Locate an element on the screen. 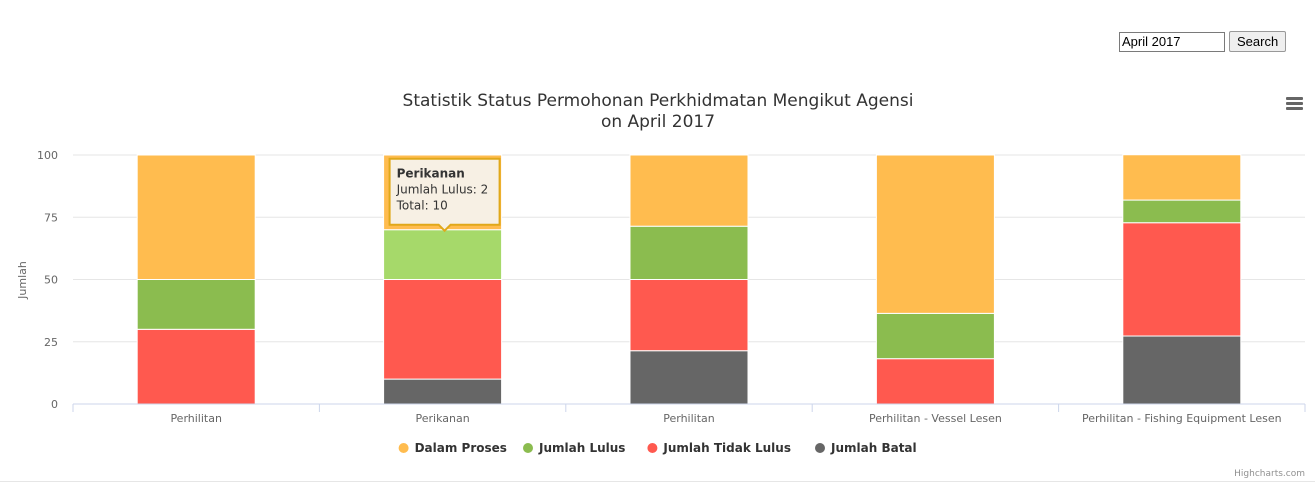 The height and width of the screenshot is (483, 1315). month-input is located at coordinates (1172, 41).